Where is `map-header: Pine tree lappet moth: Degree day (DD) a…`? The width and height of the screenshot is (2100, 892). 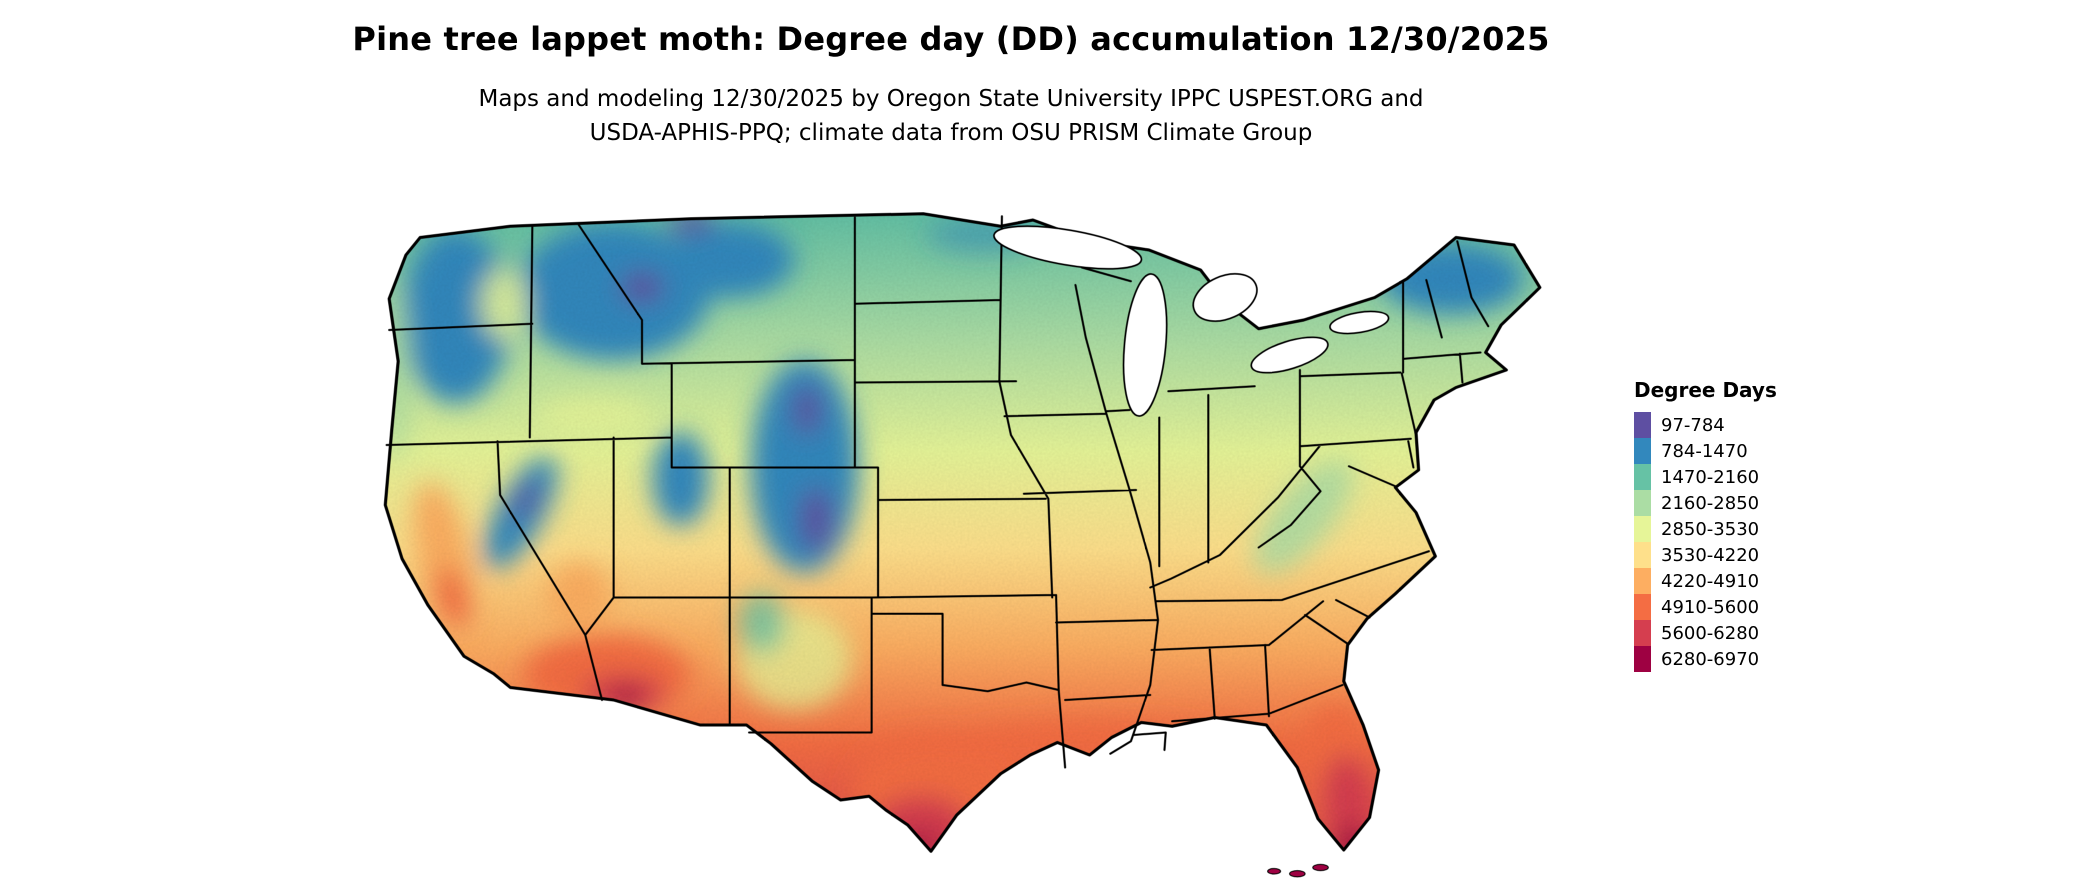 map-header: Pine tree lappet moth: Degree day (DD) a… is located at coordinates (951, 85).